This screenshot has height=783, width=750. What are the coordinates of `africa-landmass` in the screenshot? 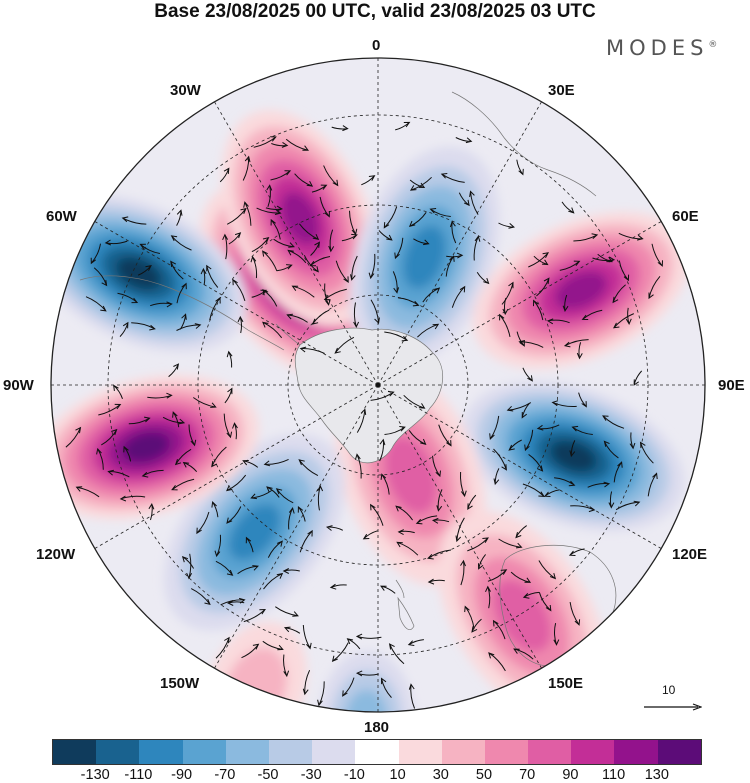 It's located at (524, 144).